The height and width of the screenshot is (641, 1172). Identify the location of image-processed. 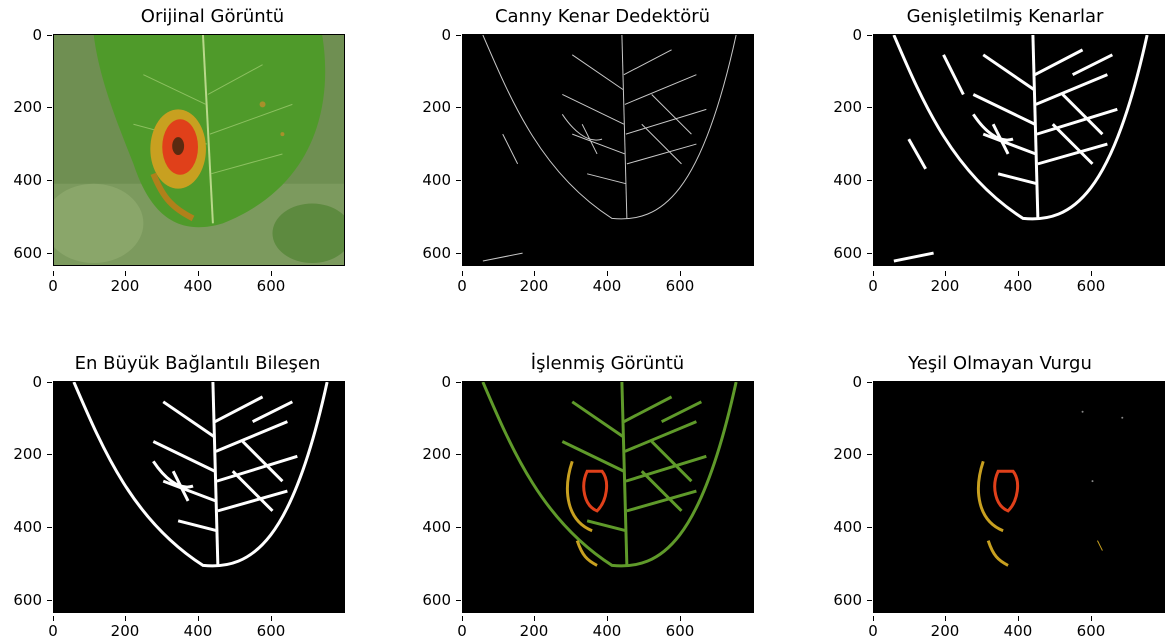
(608, 497).